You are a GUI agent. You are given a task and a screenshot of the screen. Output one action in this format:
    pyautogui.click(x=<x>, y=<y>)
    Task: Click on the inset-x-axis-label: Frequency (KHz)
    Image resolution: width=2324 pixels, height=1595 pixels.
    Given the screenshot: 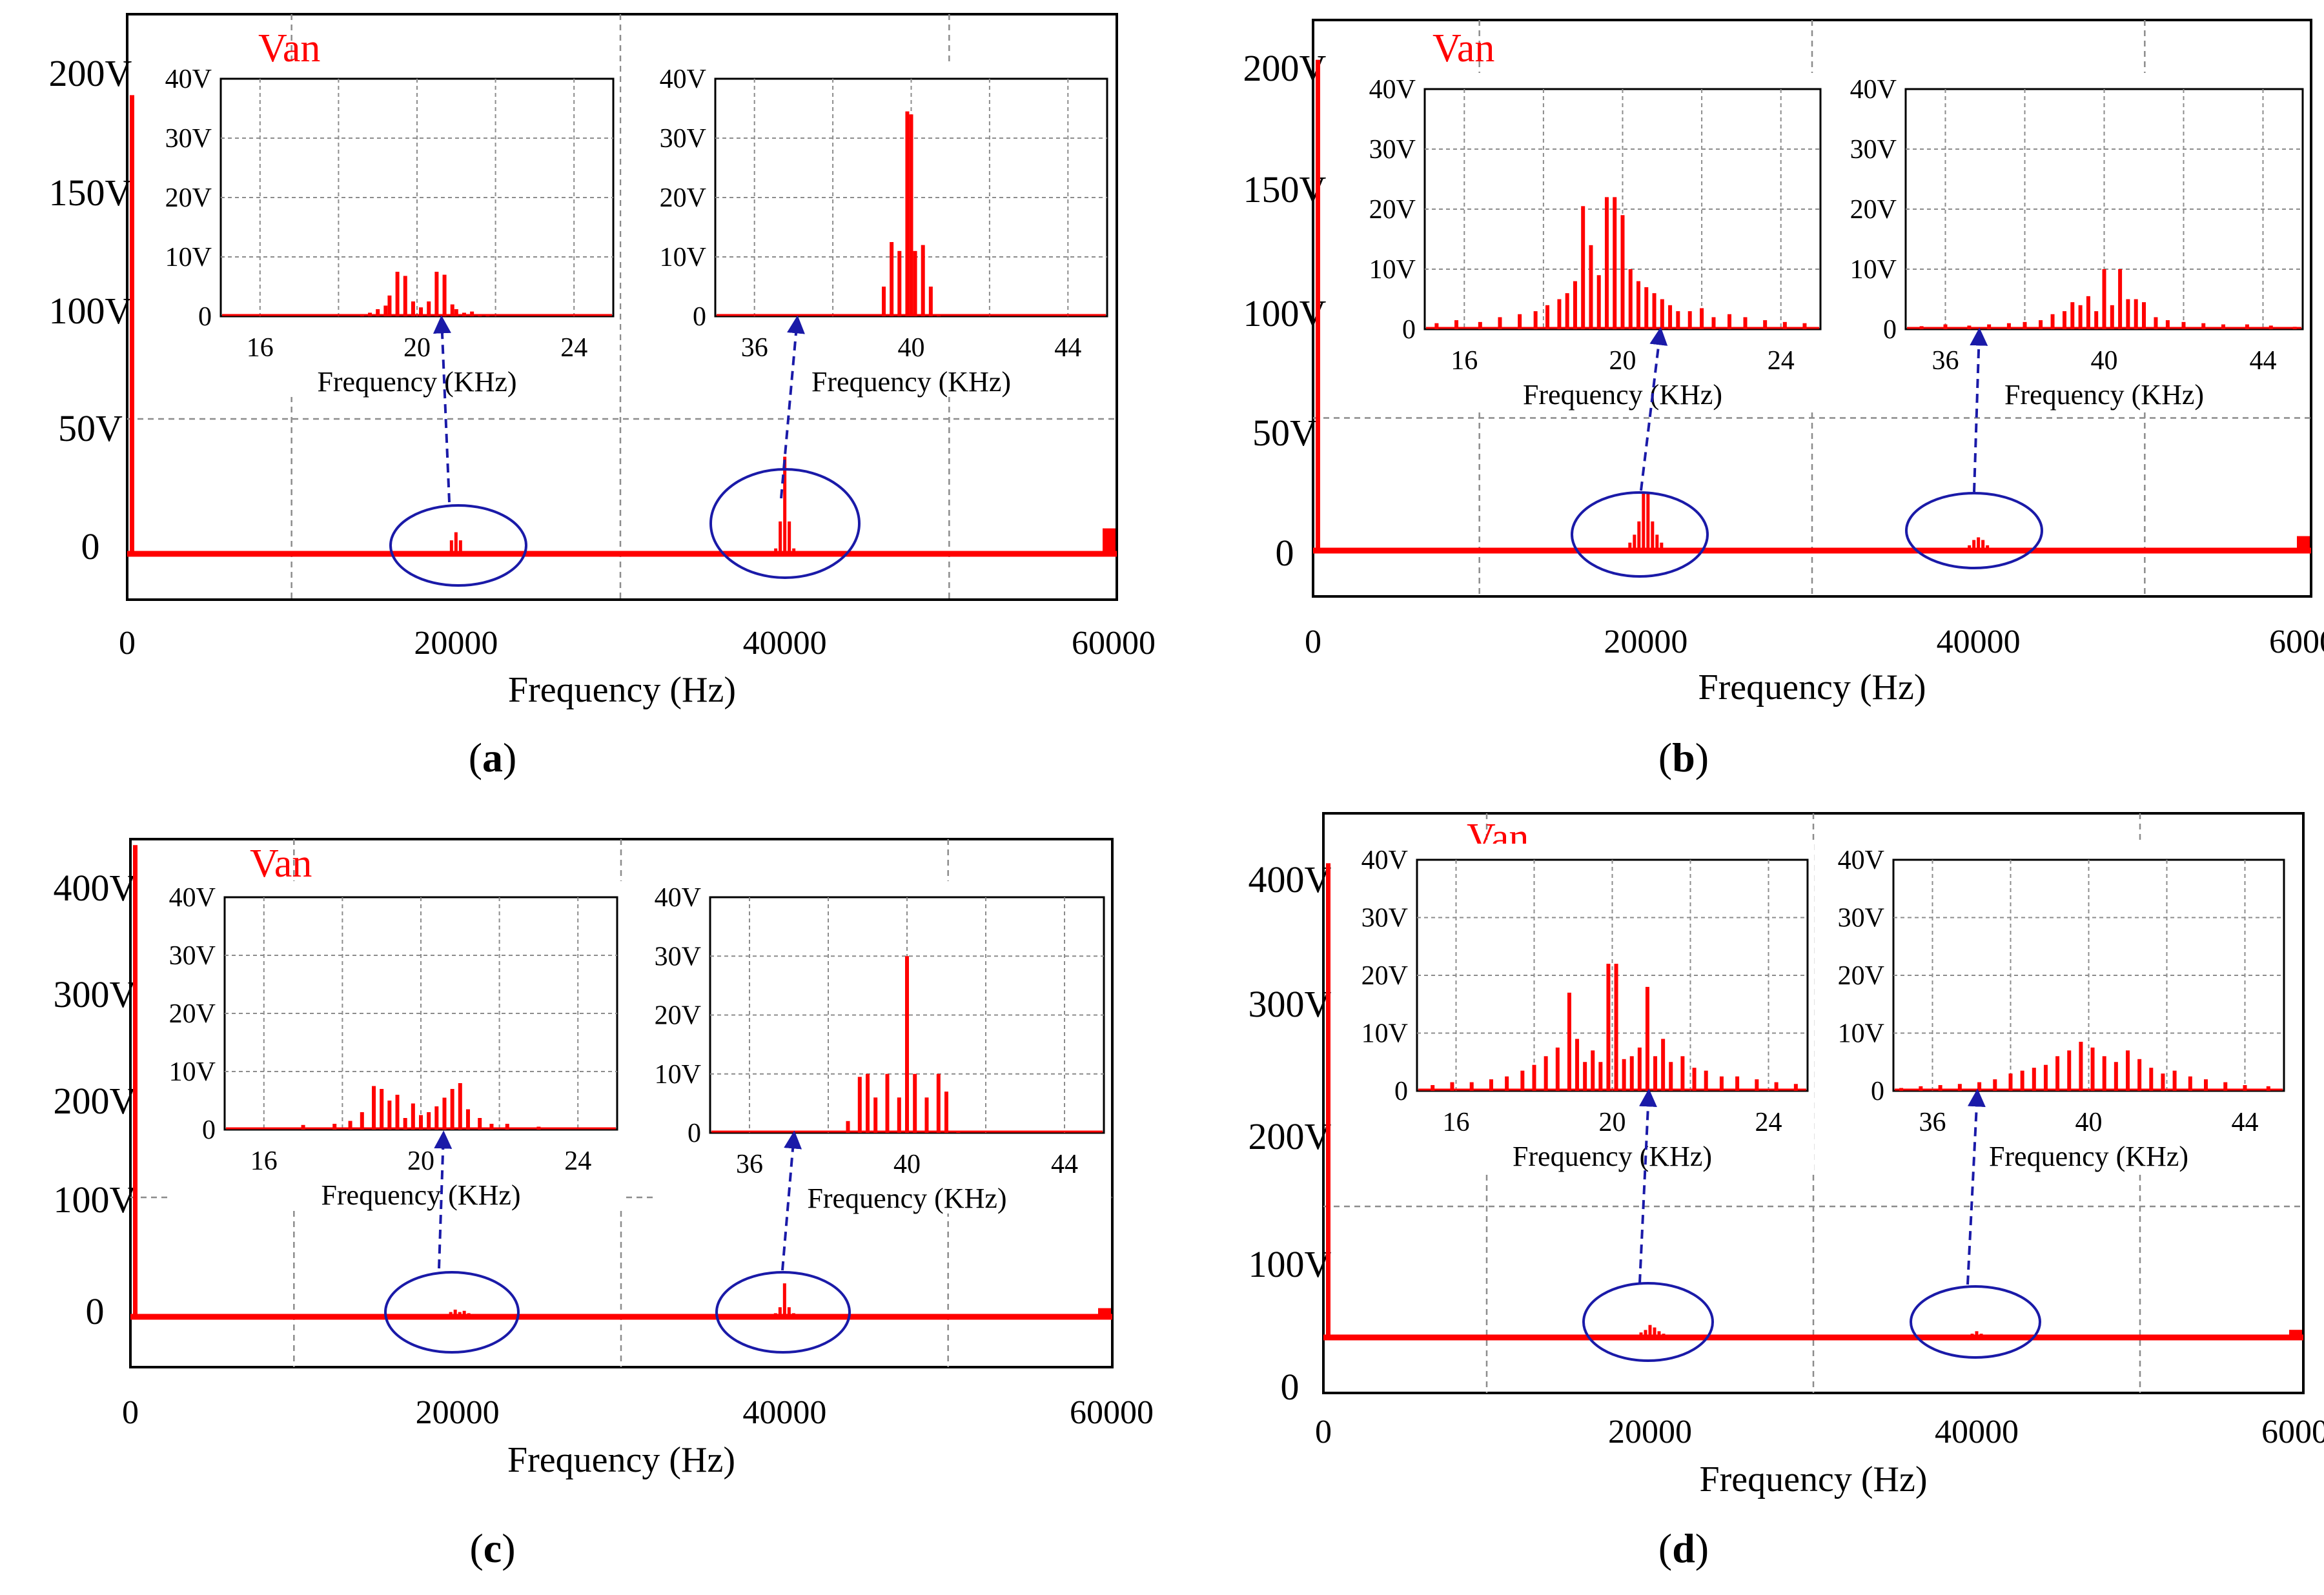 What is the action you would take?
    pyautogui.click(x=911, y=382)
    